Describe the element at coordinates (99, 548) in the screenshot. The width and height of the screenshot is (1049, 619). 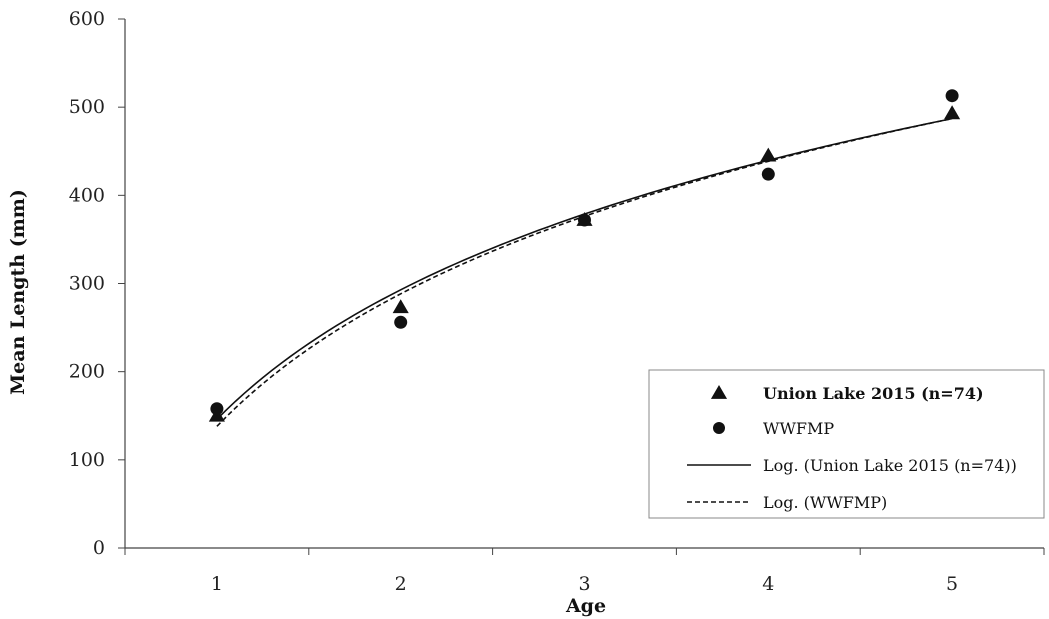
I see `y-tick-label: 0` at that location.